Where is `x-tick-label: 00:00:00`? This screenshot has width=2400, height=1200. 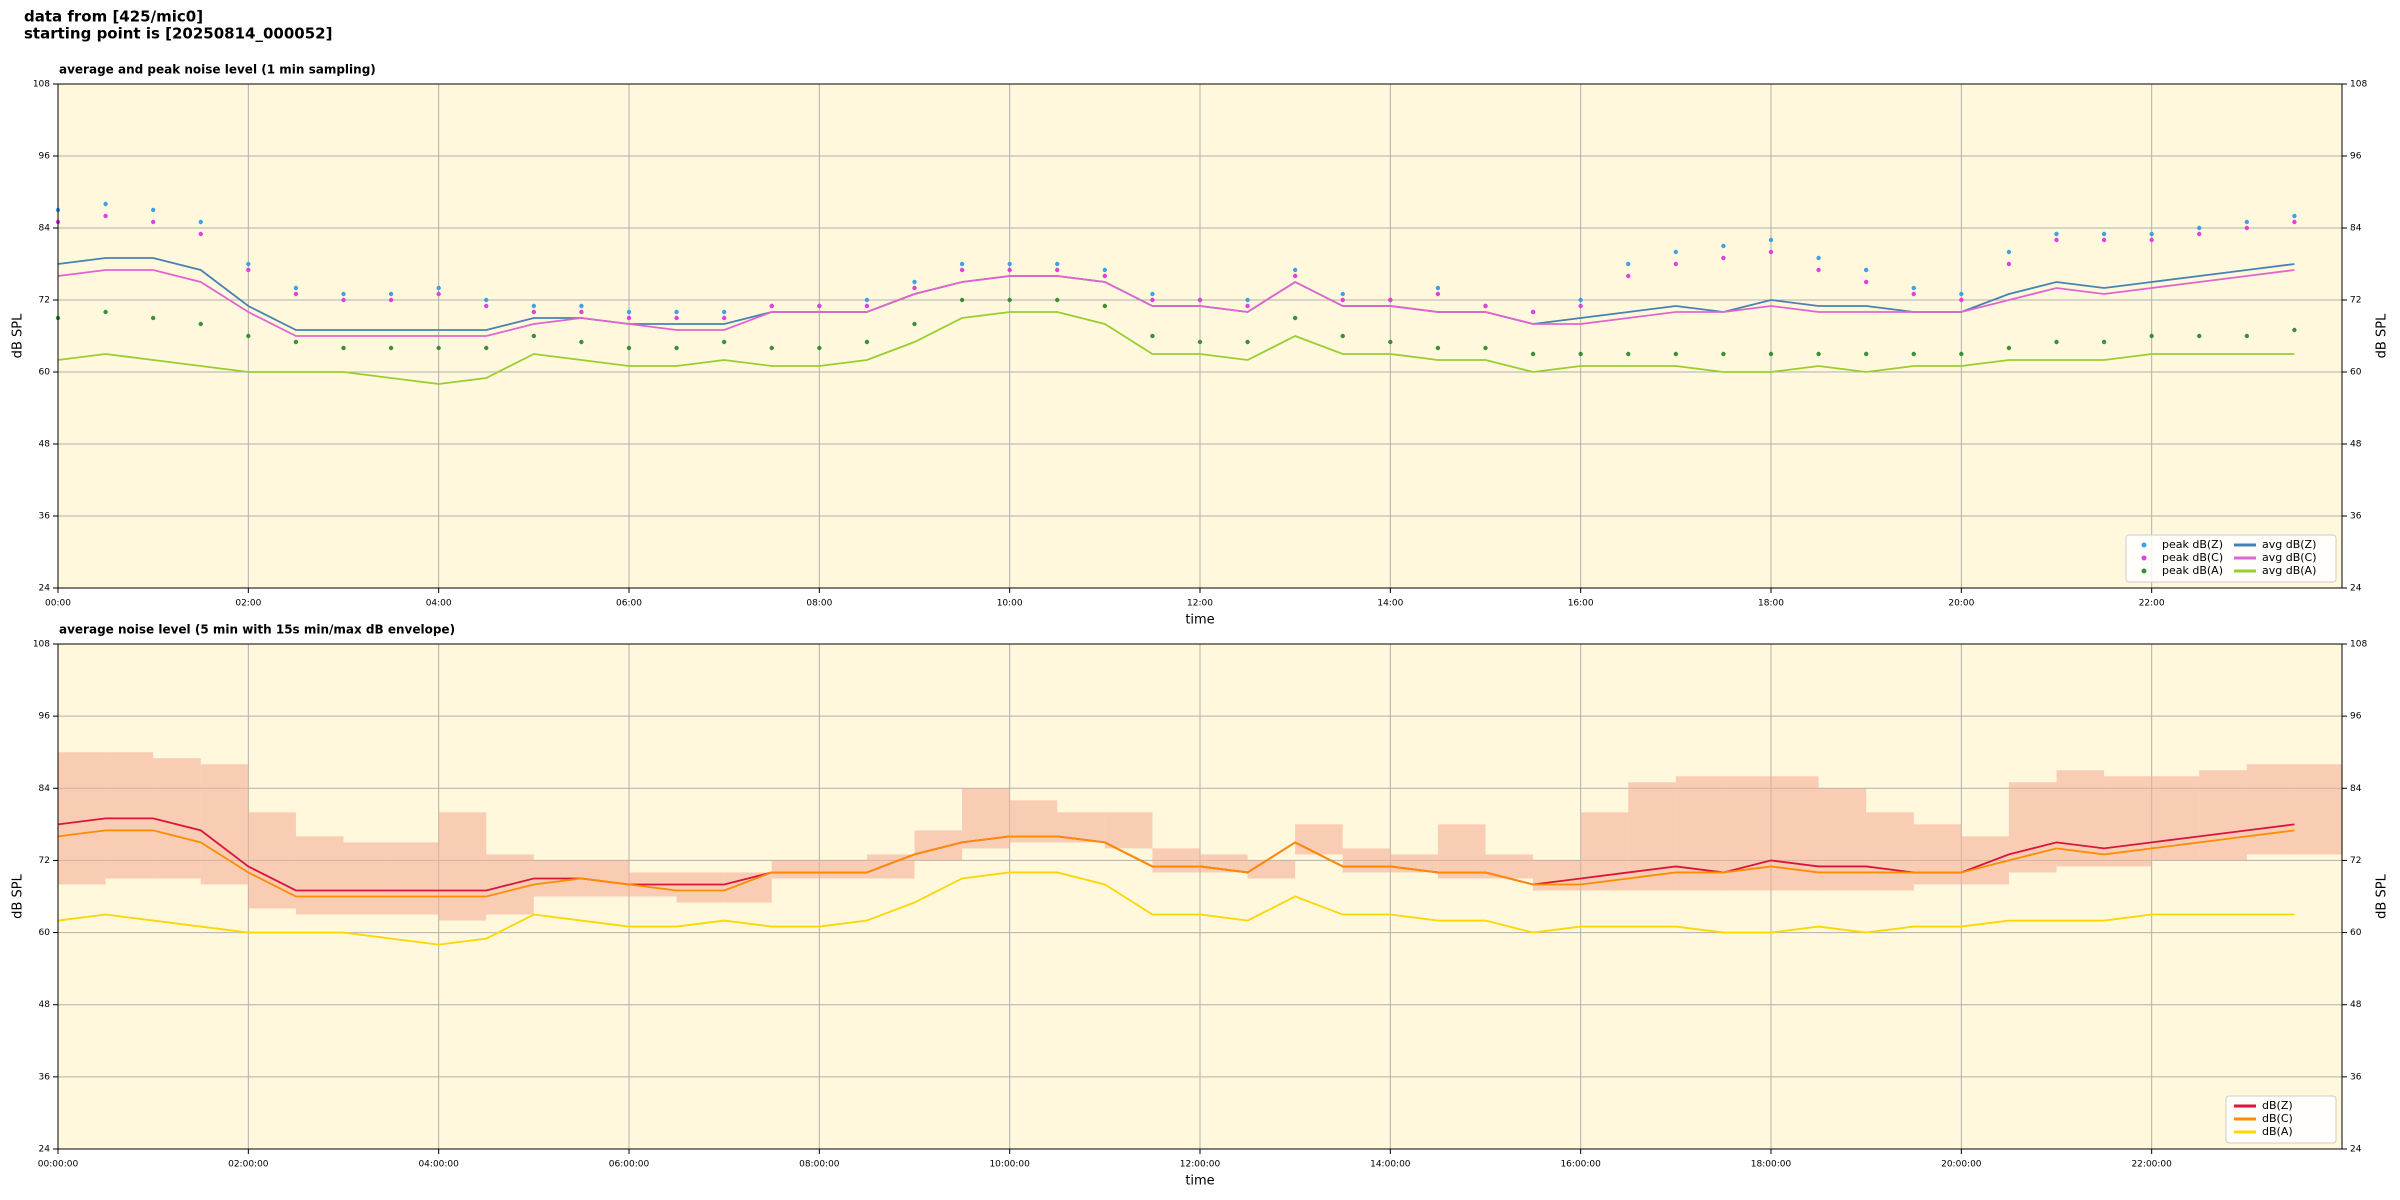
x-tick-label: 00:00:00 is located at coordinates (58, 1165).